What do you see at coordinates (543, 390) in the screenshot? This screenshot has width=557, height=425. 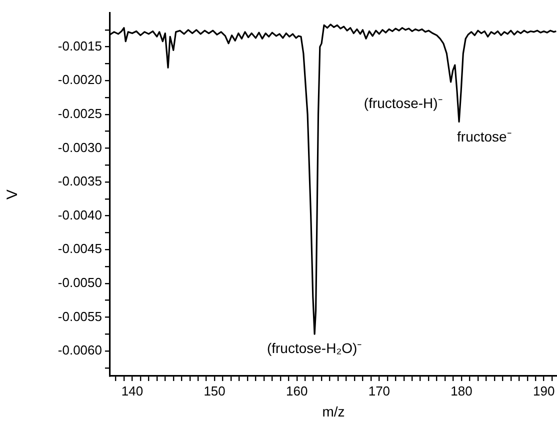 I see `x-tick-label: 190` at bounding box center [543, 390].